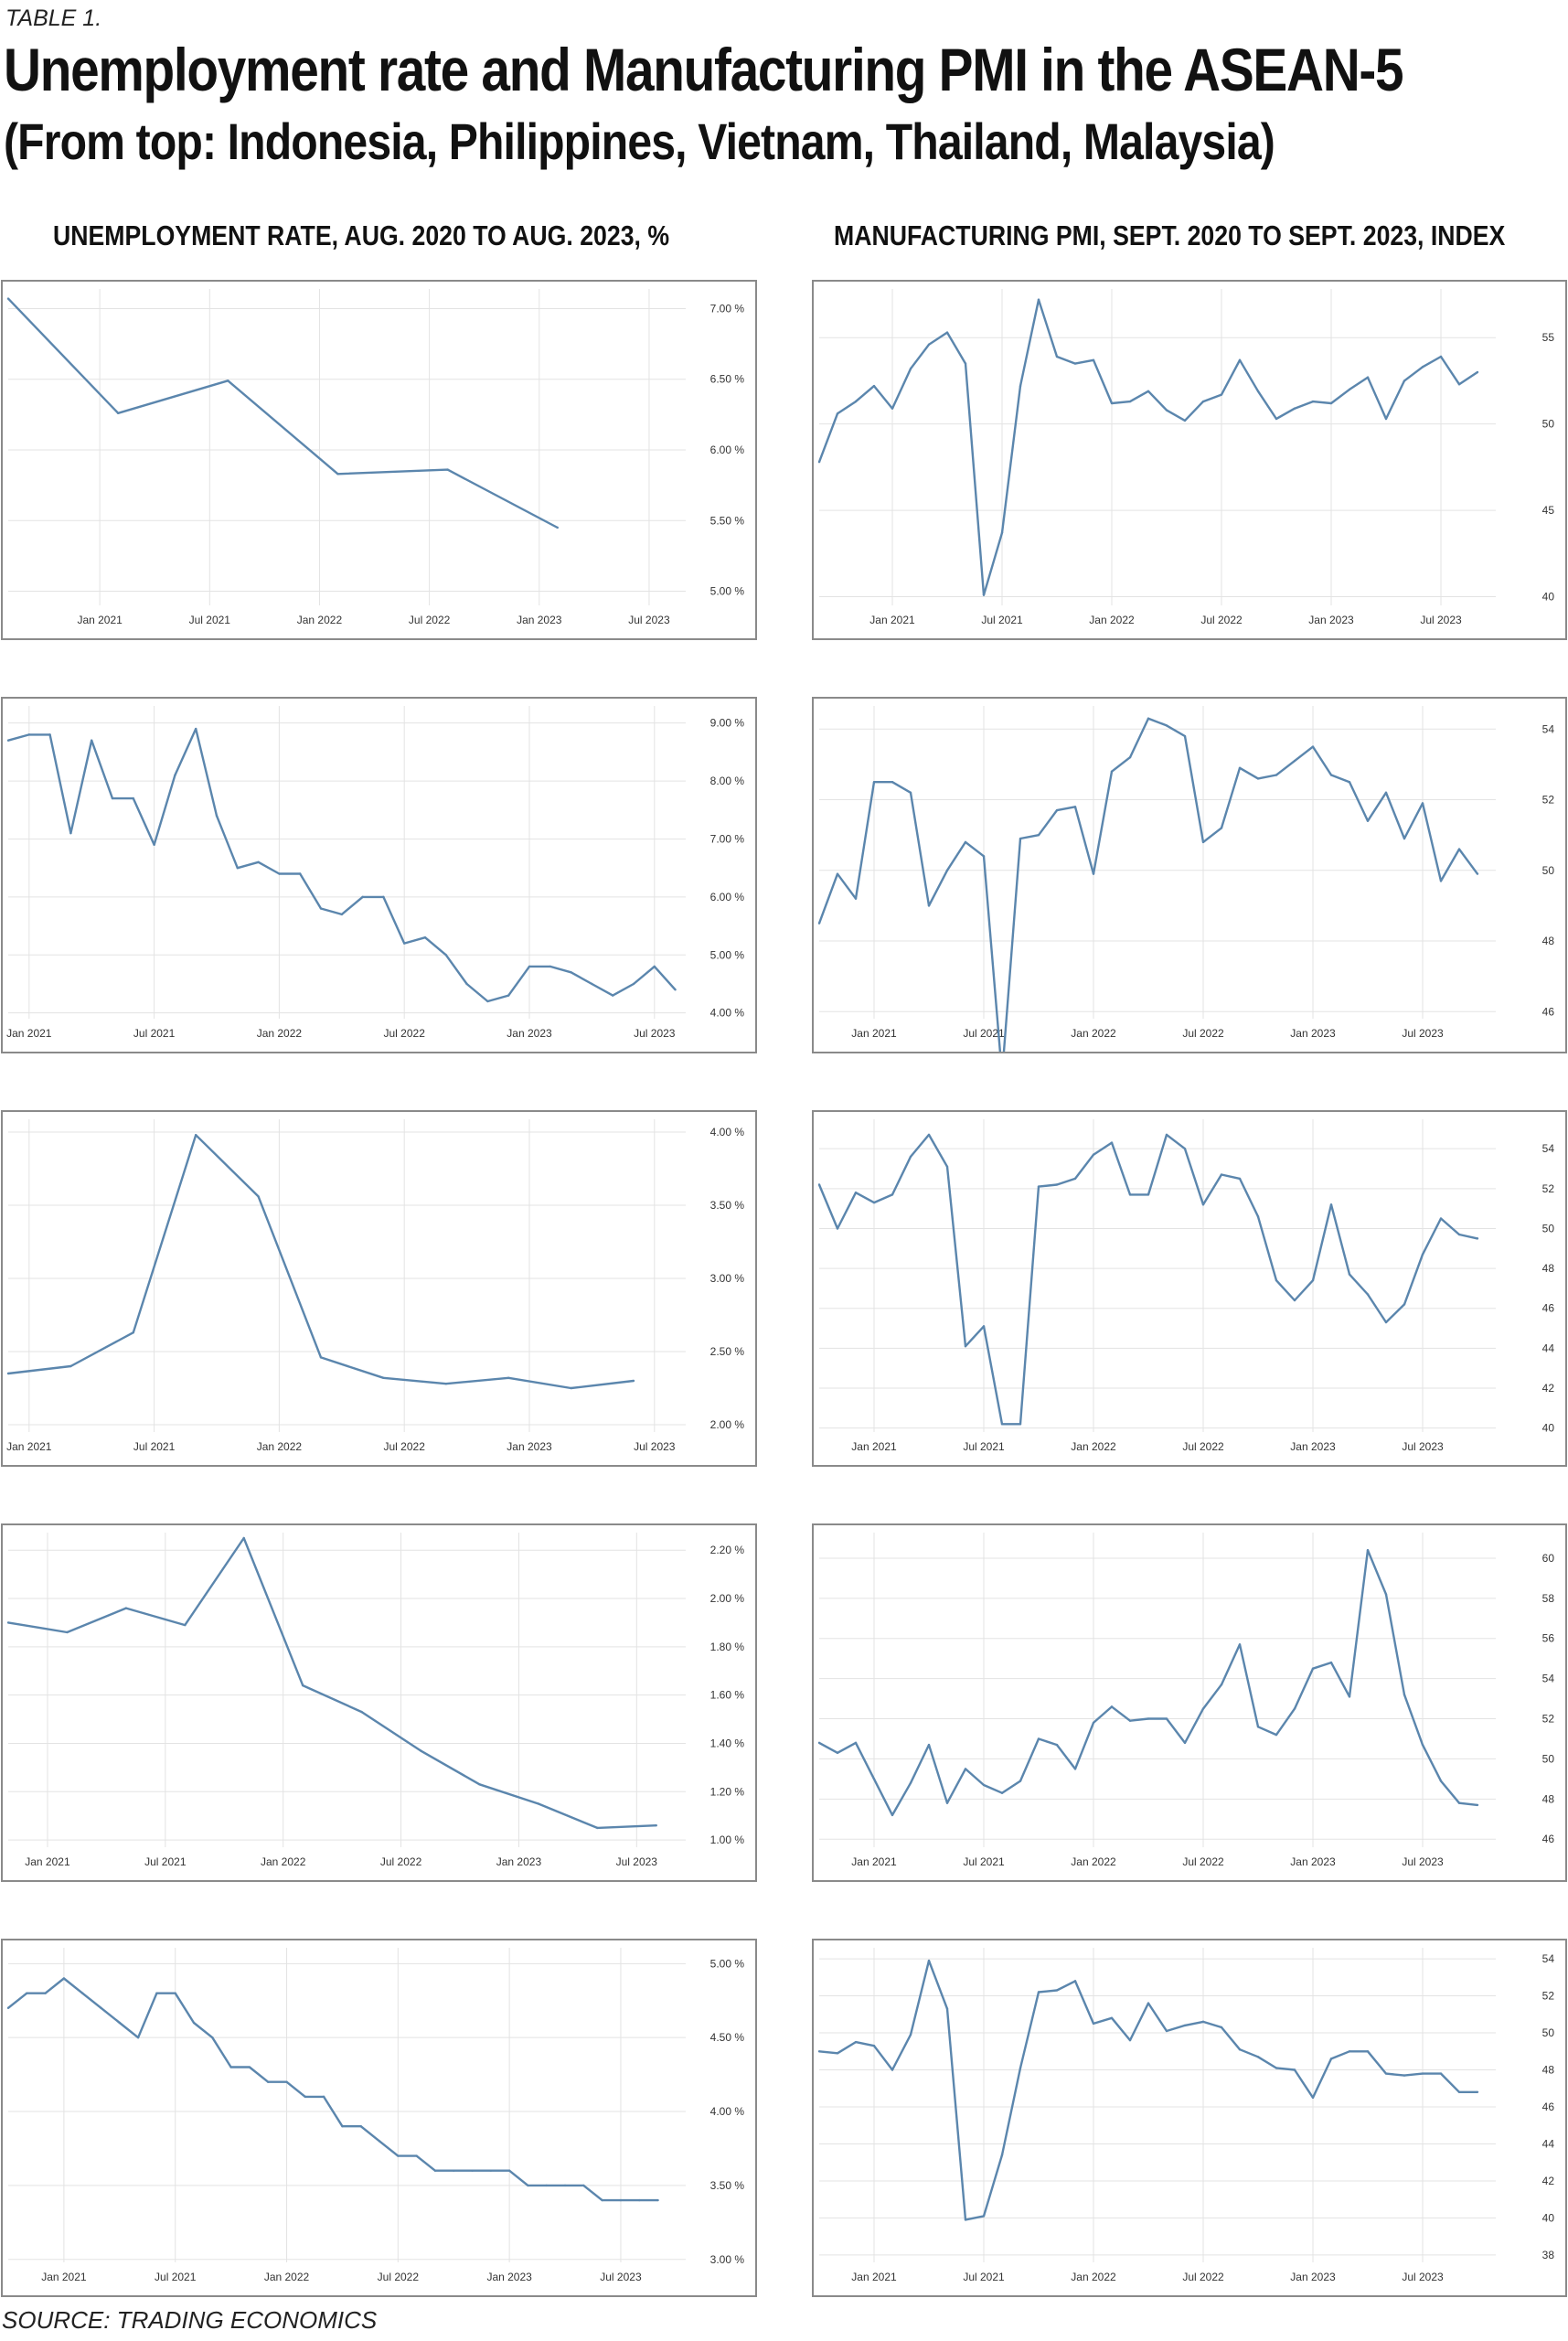 Image resolution: width=1568 pixels, height=2341 pixels. What do you see at coordinates (727, 1599) in the screenshot?
I see `y-tick-label: 2.00 %` at bounding box center [727, 1599].